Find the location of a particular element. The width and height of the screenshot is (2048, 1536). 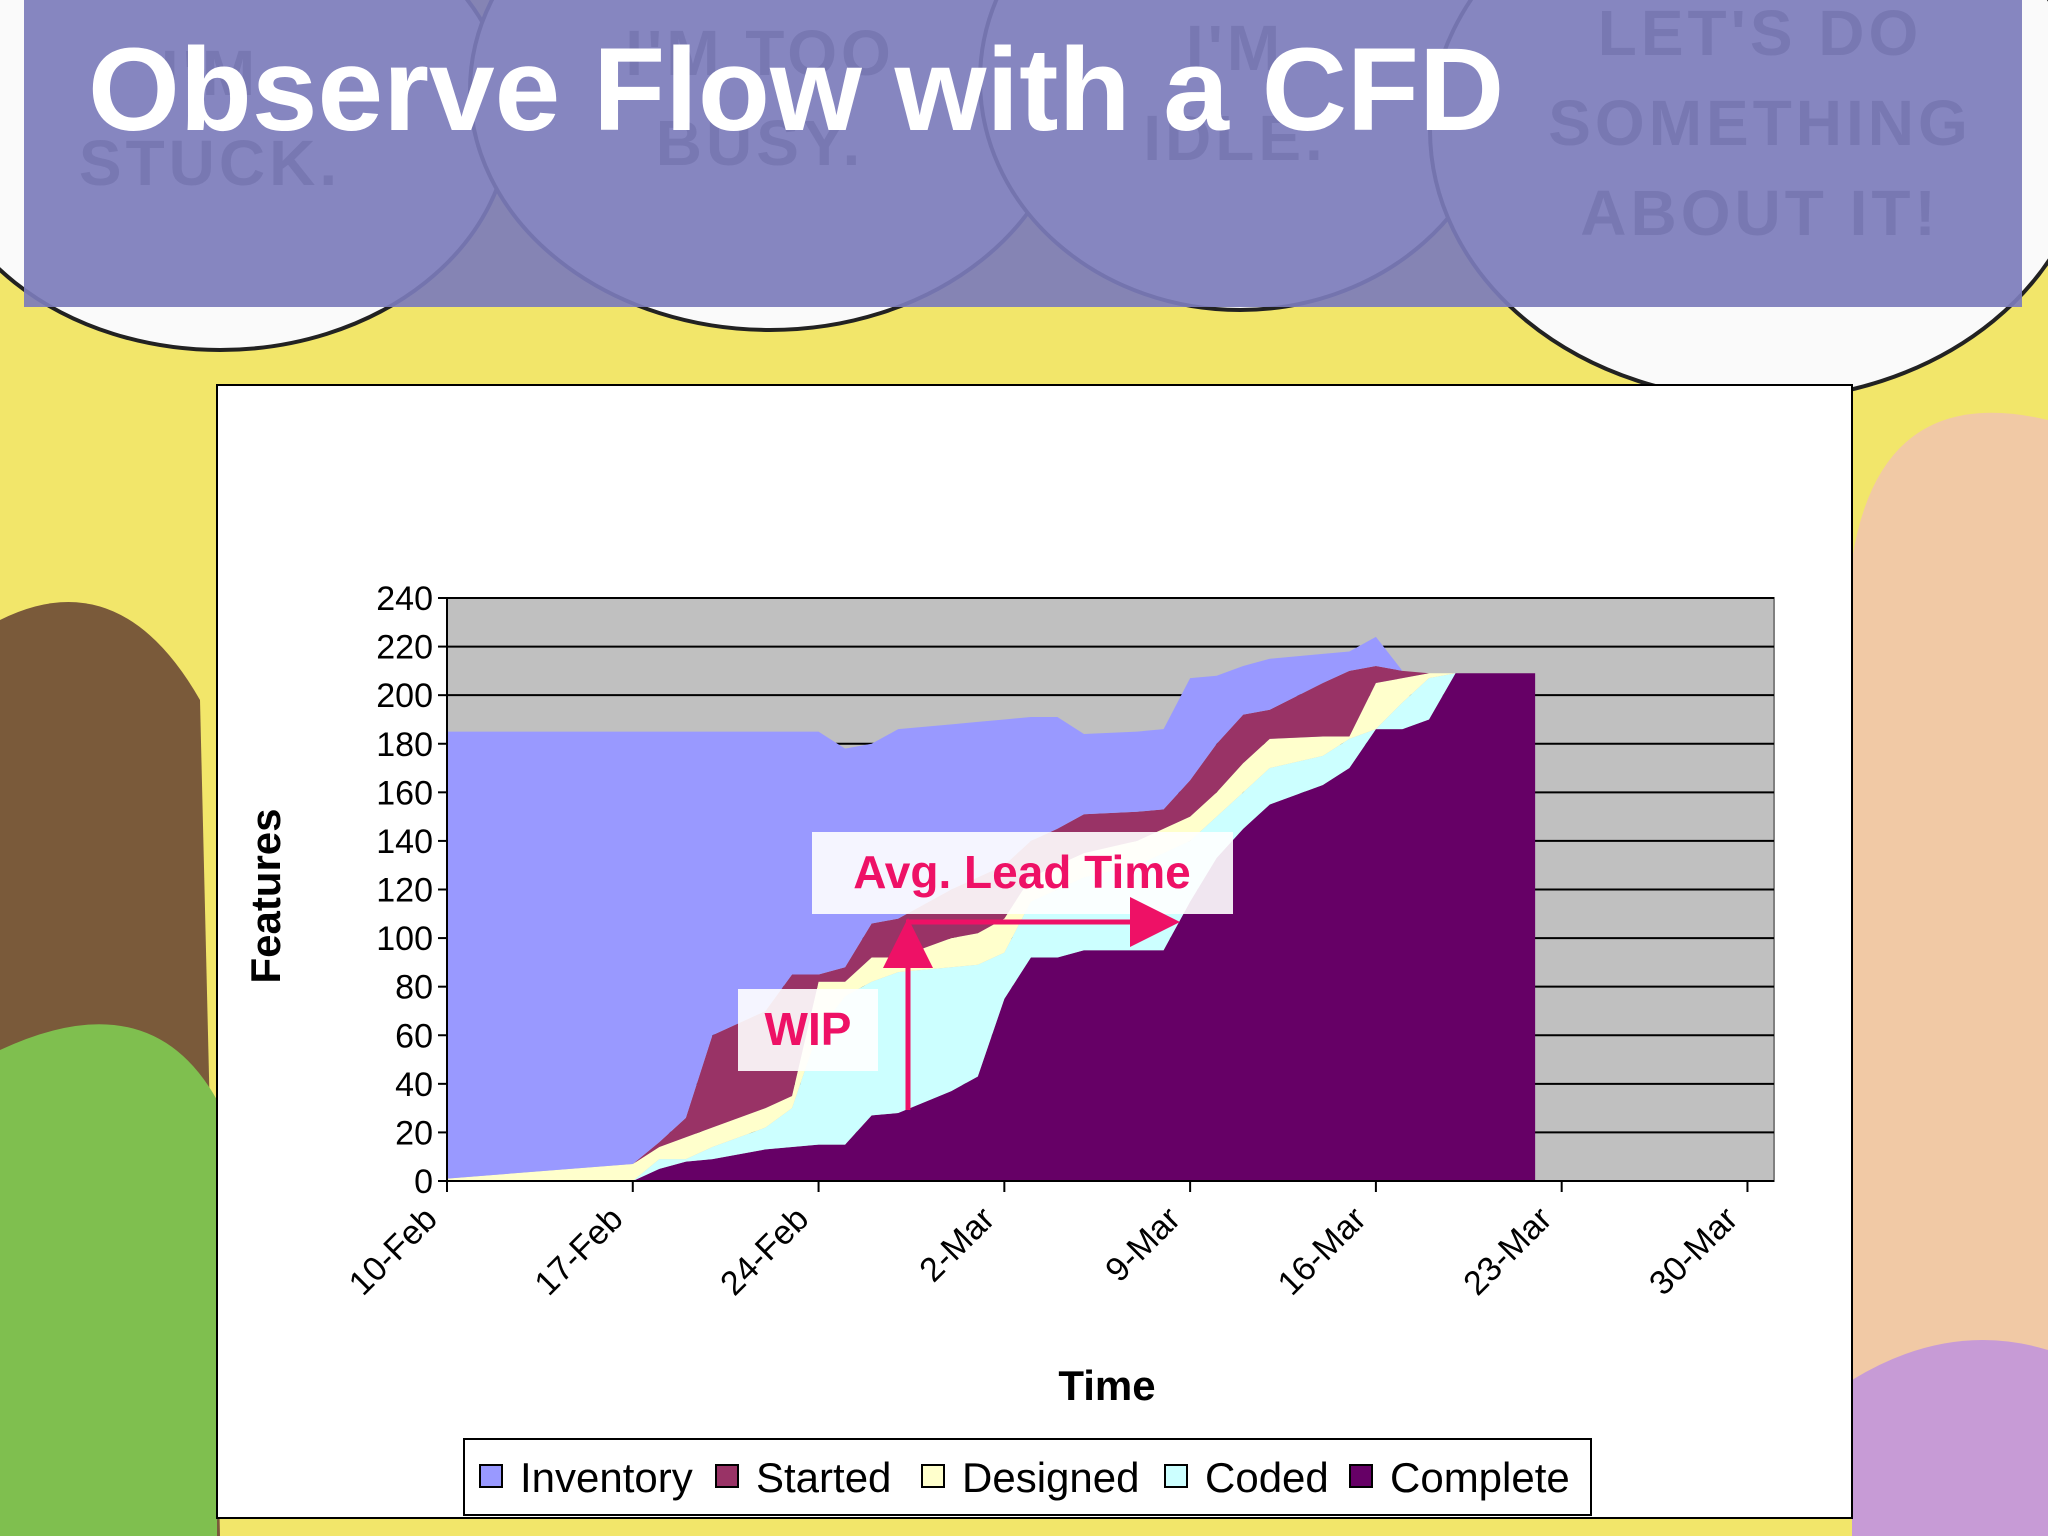

legend is located at coordinates (1027, 1477).